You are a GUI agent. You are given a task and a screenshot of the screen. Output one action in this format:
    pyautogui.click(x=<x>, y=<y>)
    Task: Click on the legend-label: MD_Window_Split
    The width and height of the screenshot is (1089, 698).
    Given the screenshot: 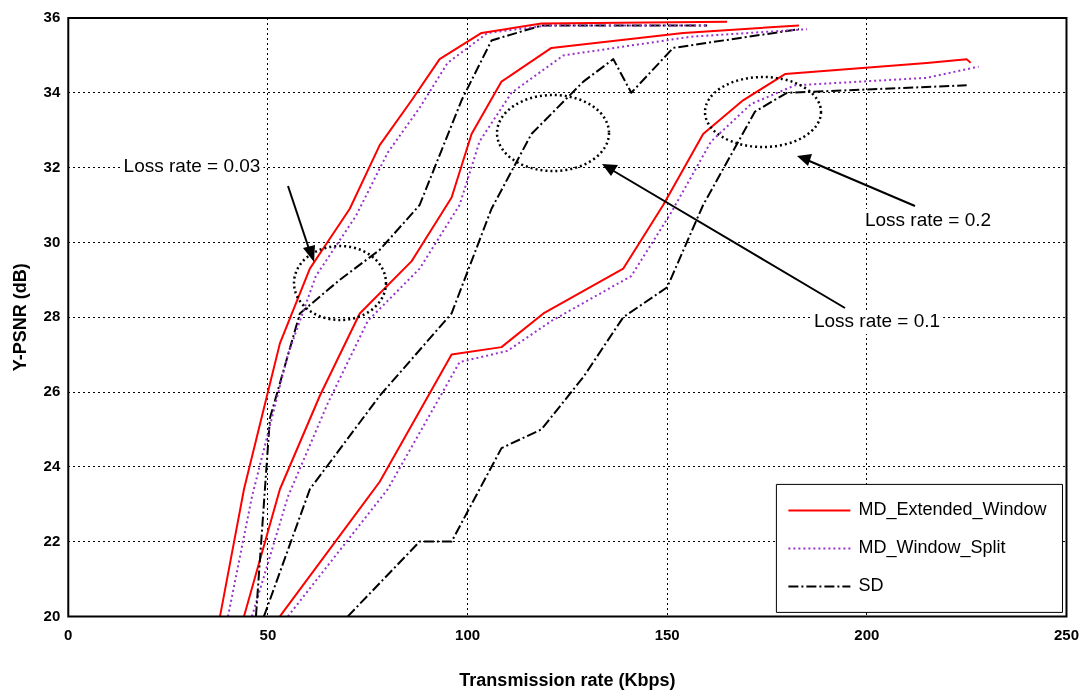 What is the action you would take?
    pyautogui.click(x=932, y=548)
    